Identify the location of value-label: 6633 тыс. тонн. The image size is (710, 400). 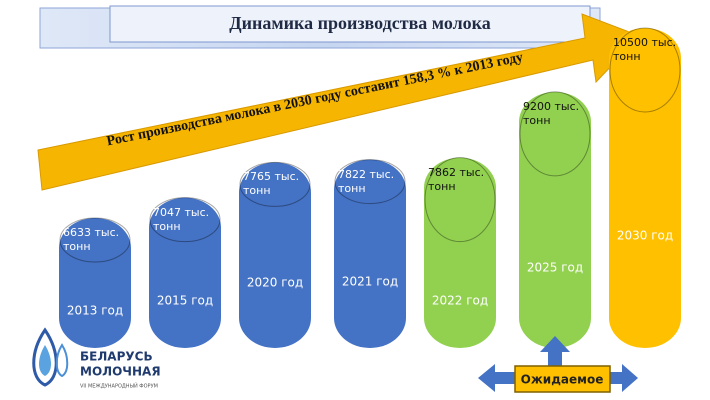
(91, 239).